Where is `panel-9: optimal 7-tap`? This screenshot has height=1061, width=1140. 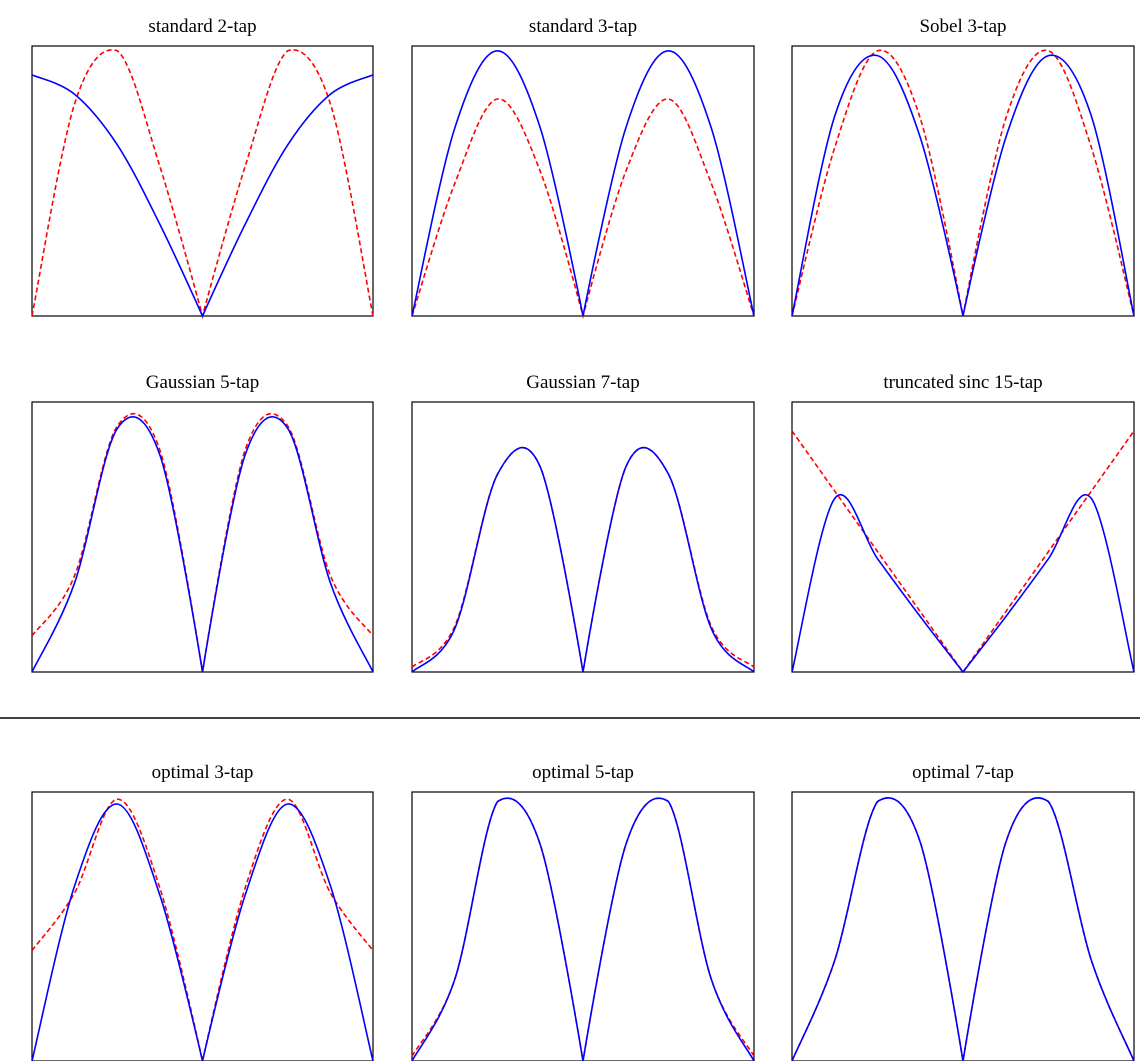 panel-9: optimal 7-tap is located at coordinates (963, 911).